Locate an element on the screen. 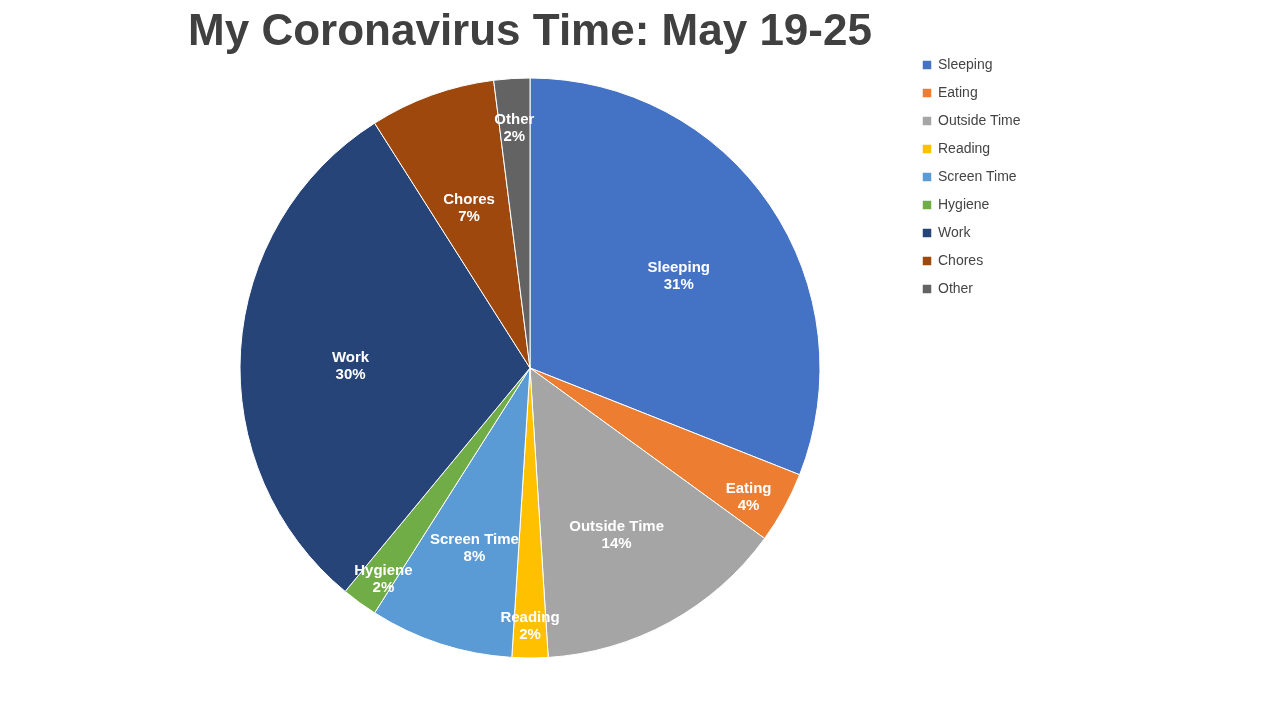 This screenshot has height=720, width=1280. legend-label: Hygiene is located at coordinates (964, 204).